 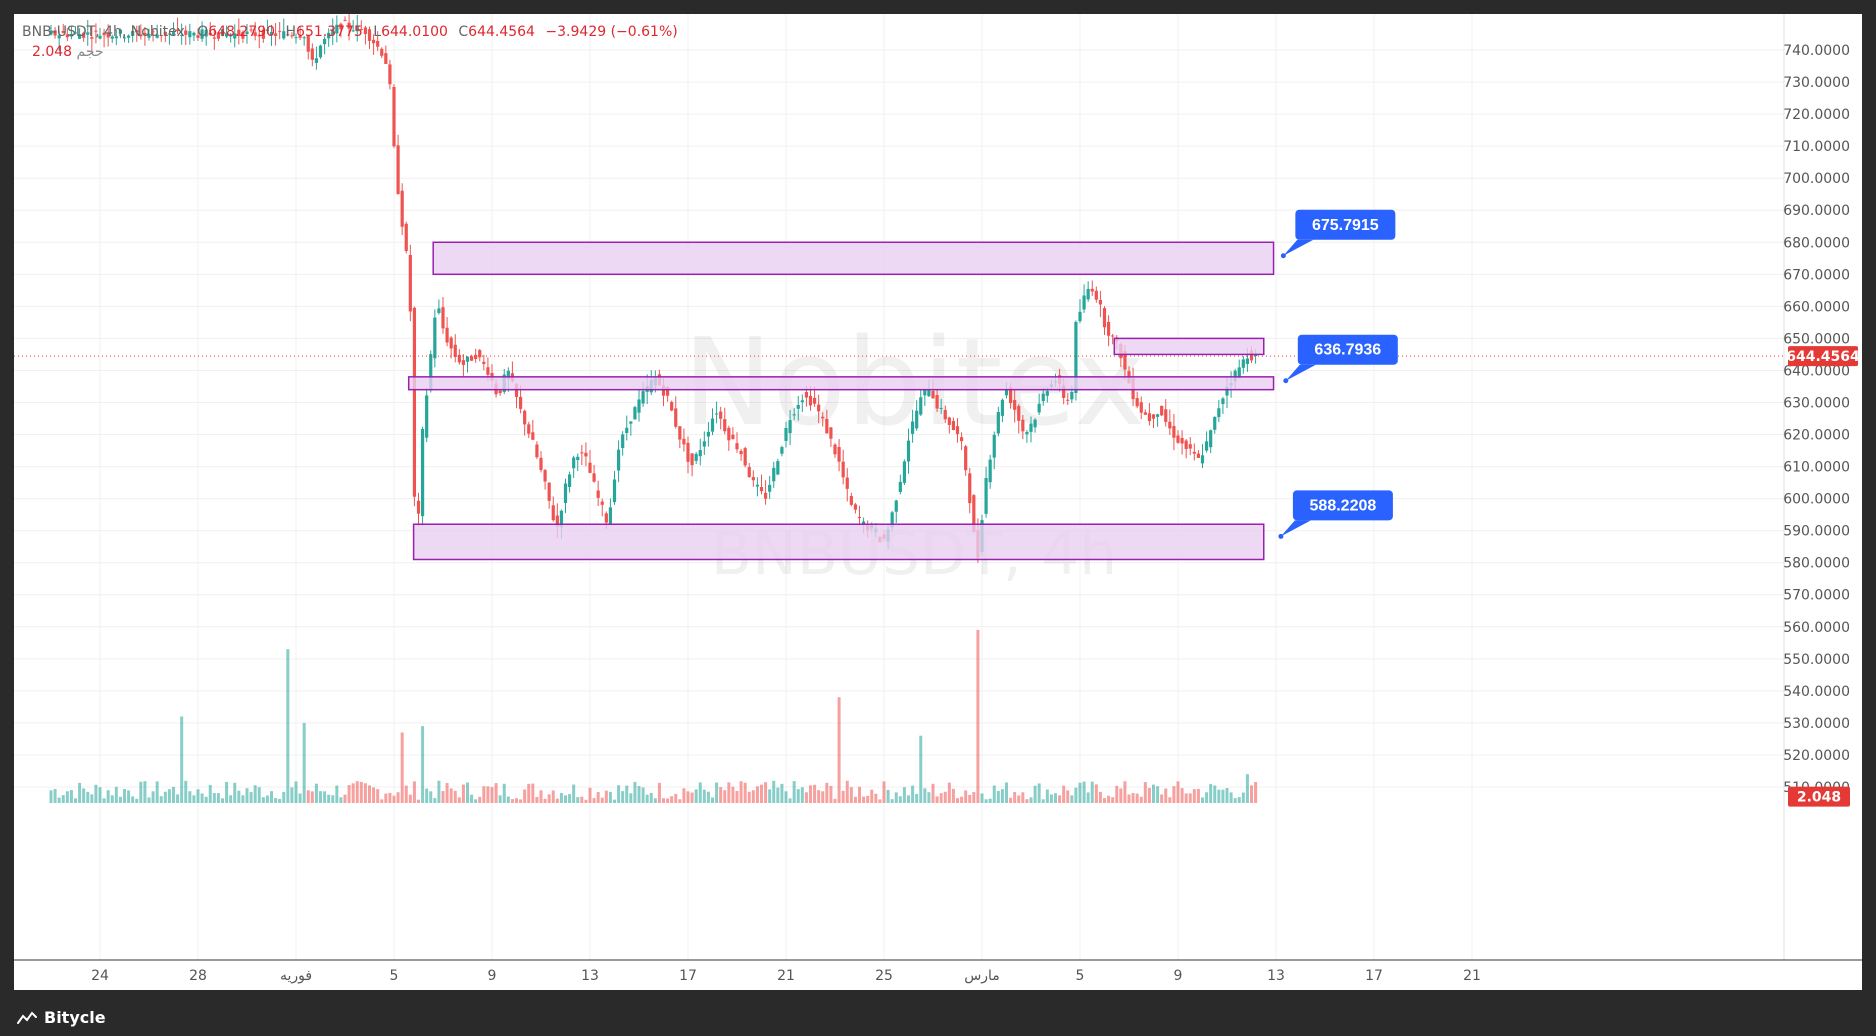 I want to click on price-tick-label: 600.0000, so click(x=1816, y=500).